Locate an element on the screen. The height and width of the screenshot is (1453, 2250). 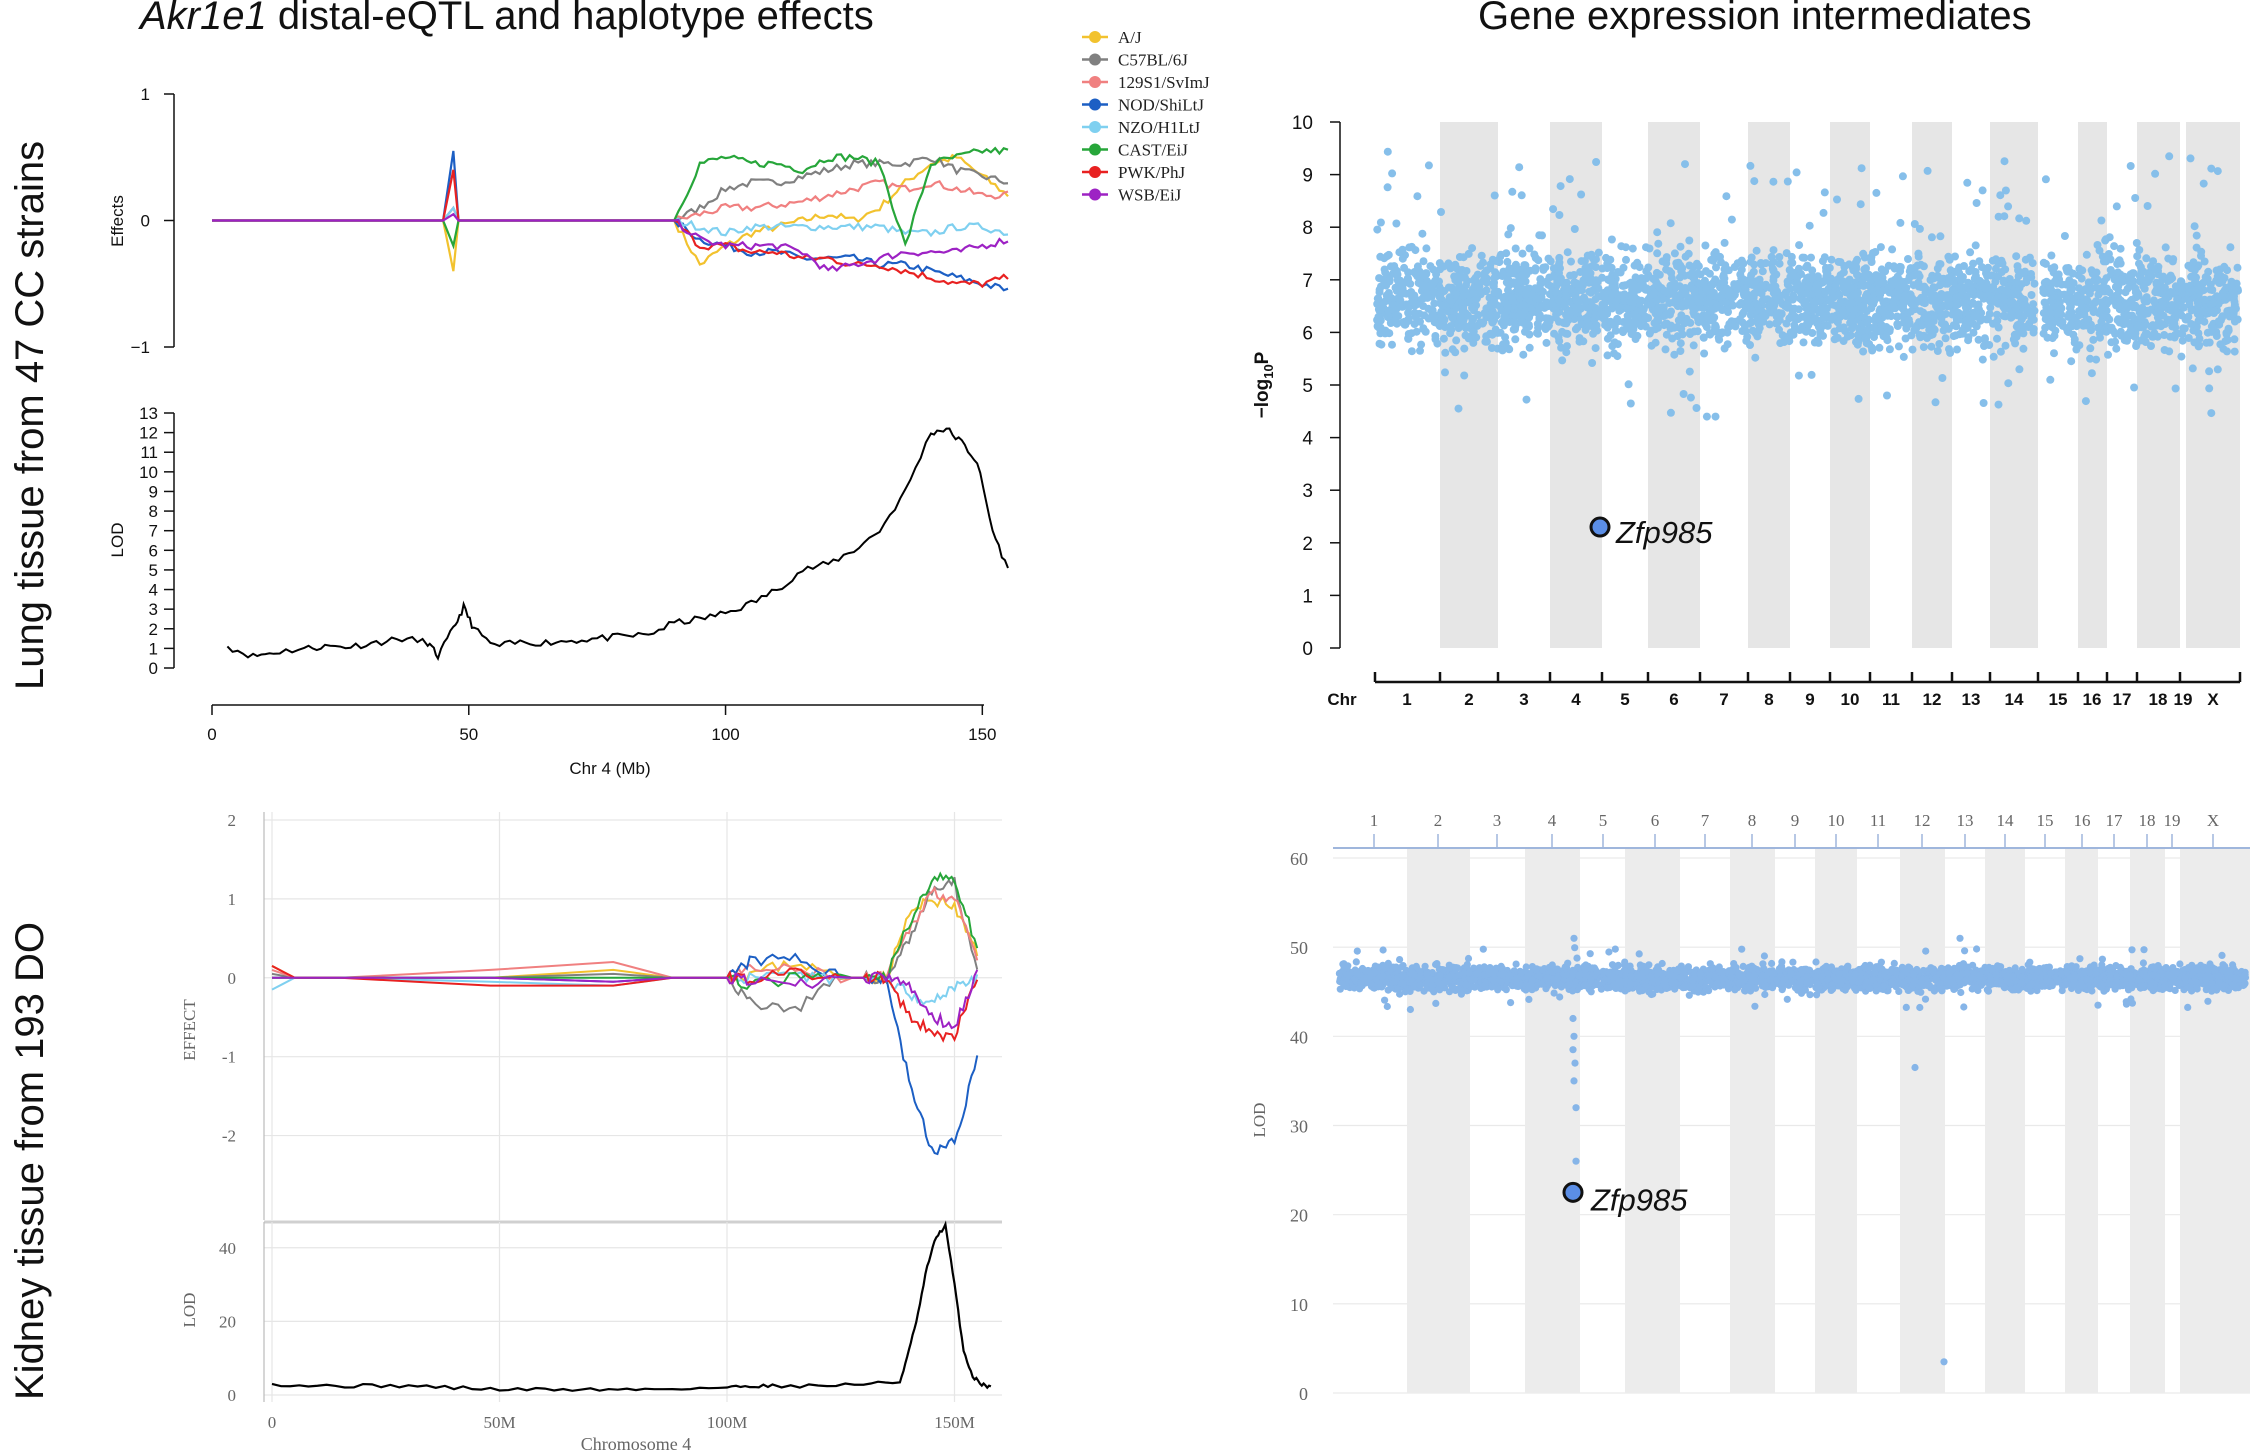
y-tick-label: 8 is located at coordinates (153, 511).